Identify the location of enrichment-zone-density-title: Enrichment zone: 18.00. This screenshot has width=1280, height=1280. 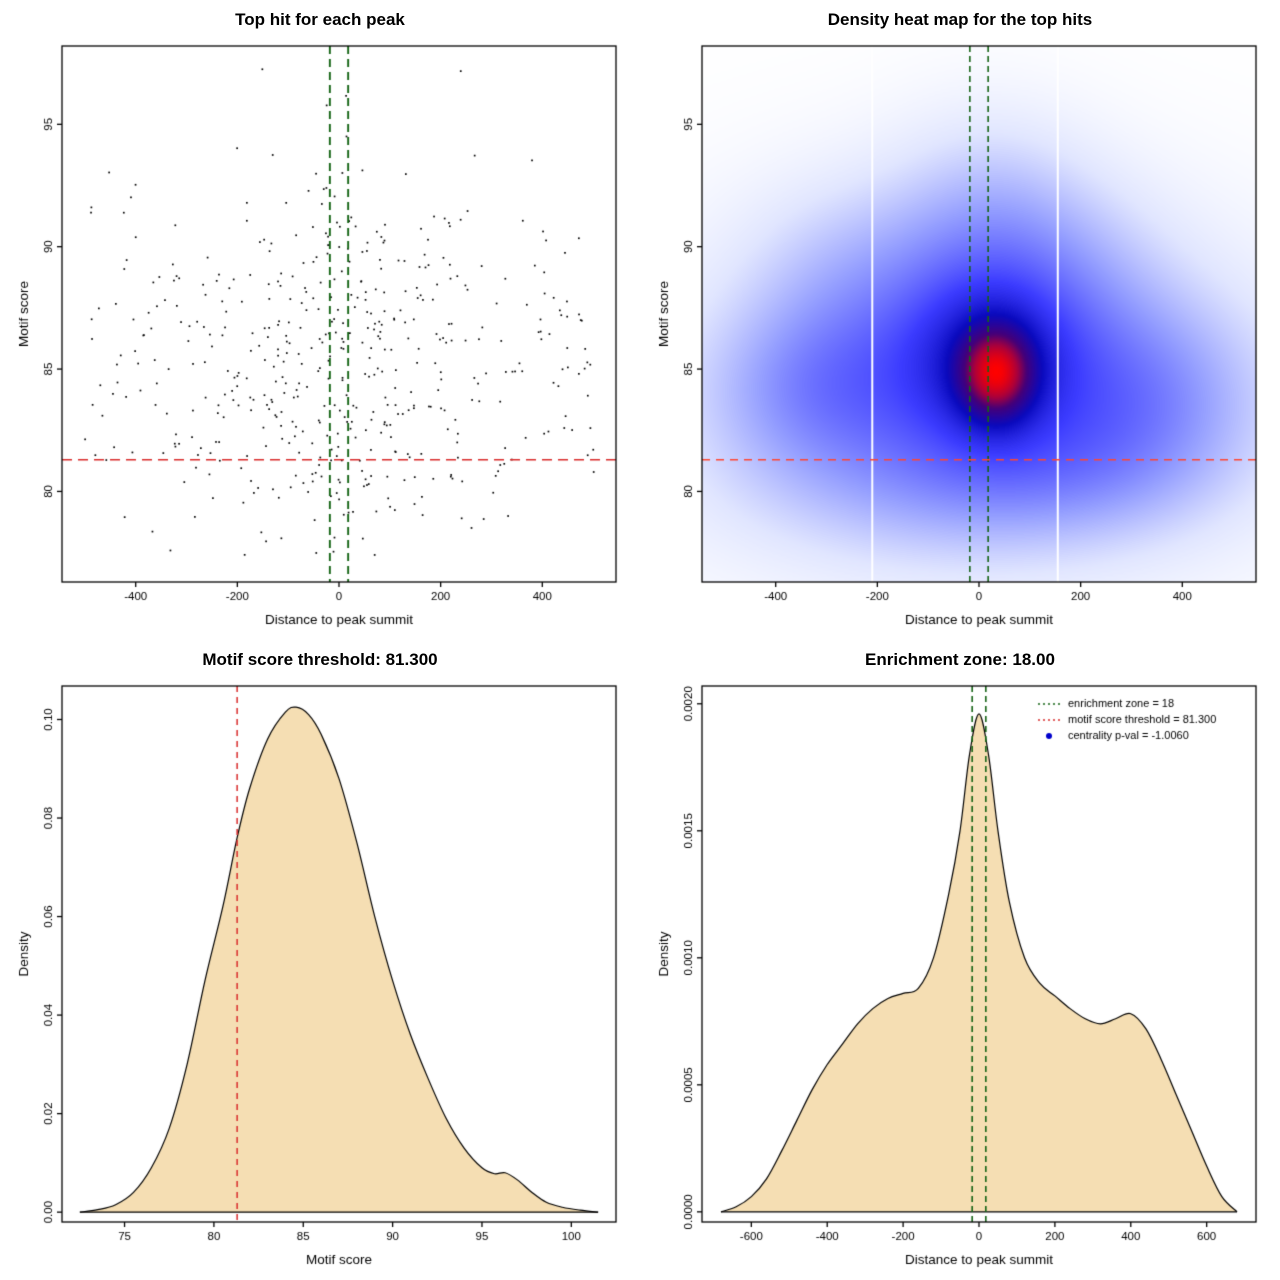
(960, 659).